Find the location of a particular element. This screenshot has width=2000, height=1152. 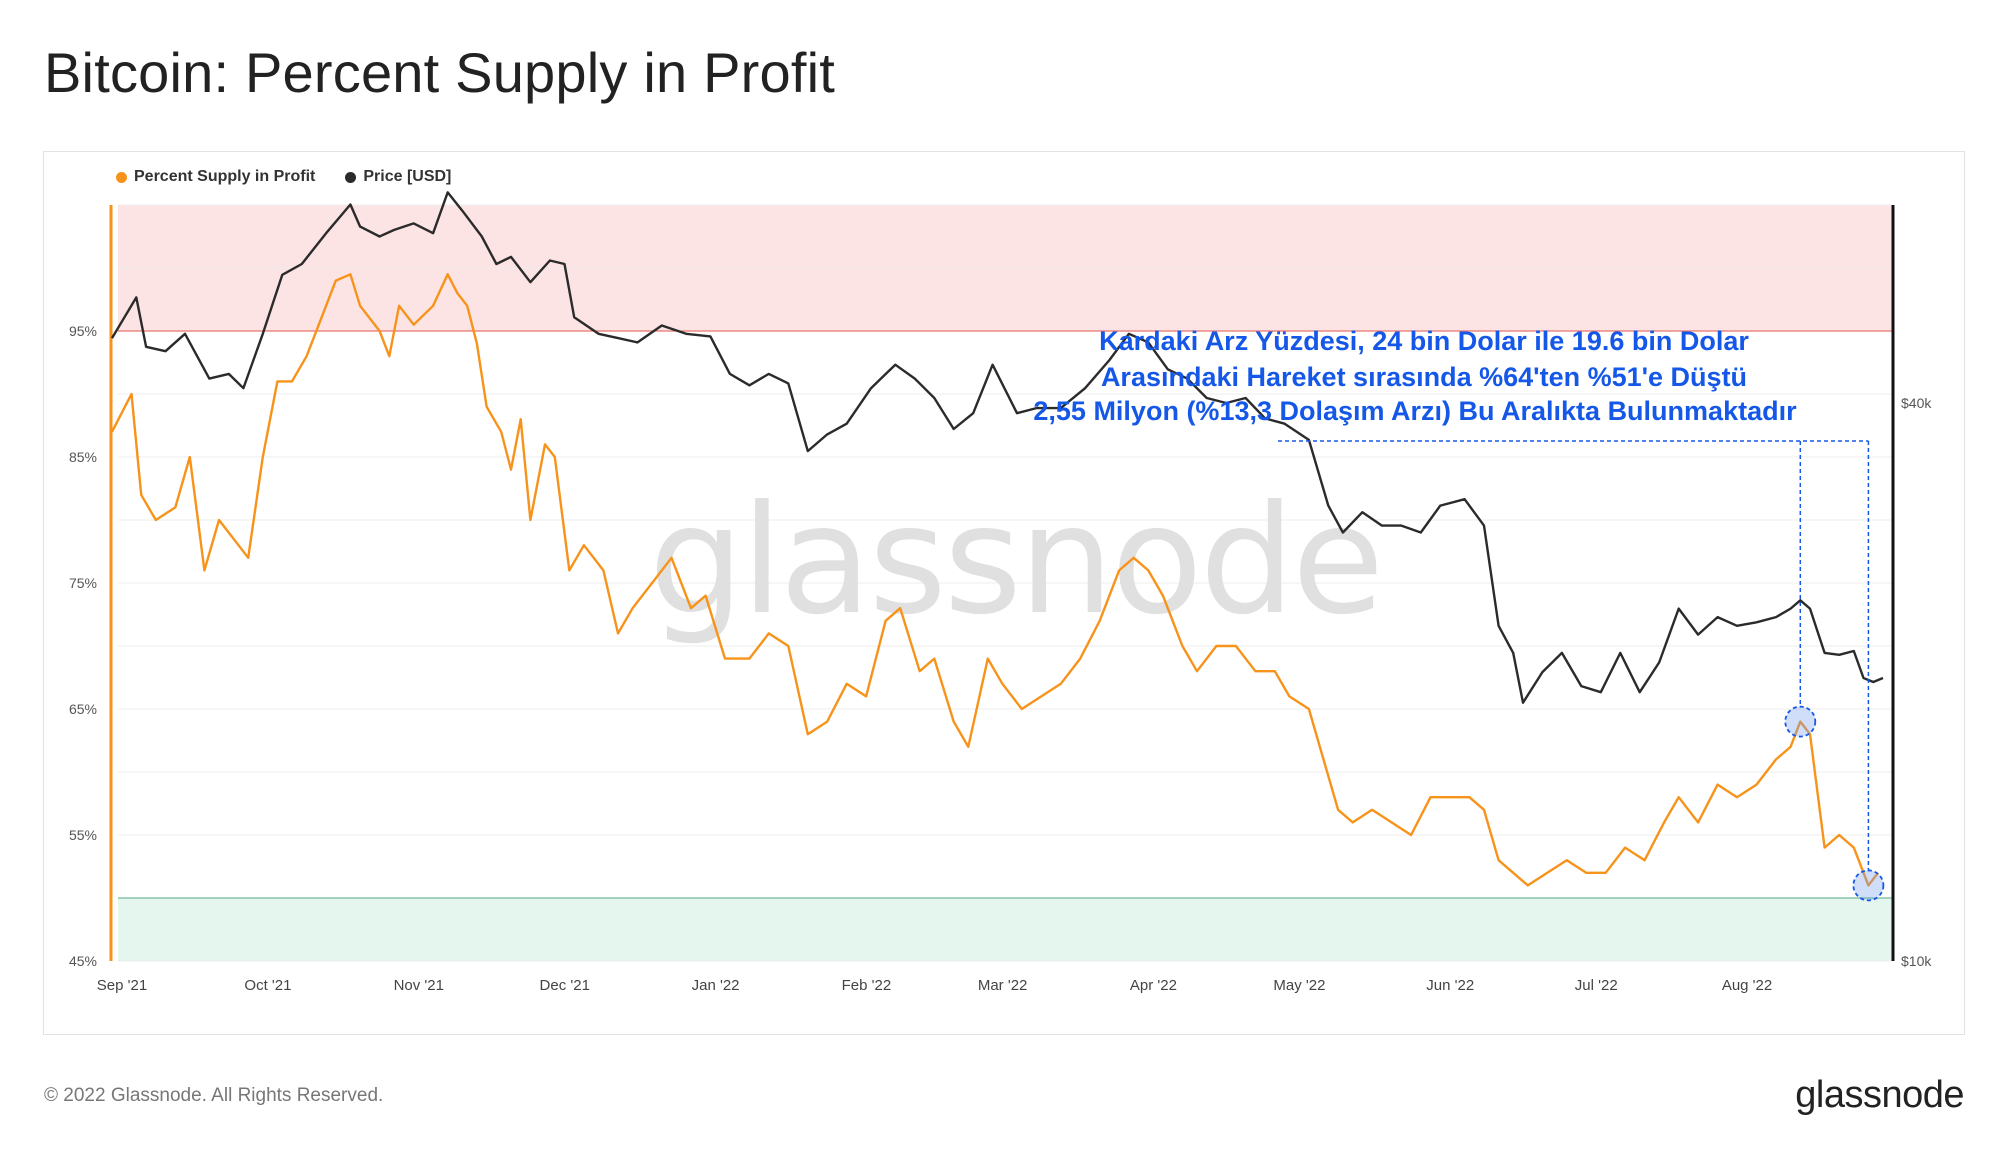

x-tick-label: May '22 is located at coordinates (1299, 985).